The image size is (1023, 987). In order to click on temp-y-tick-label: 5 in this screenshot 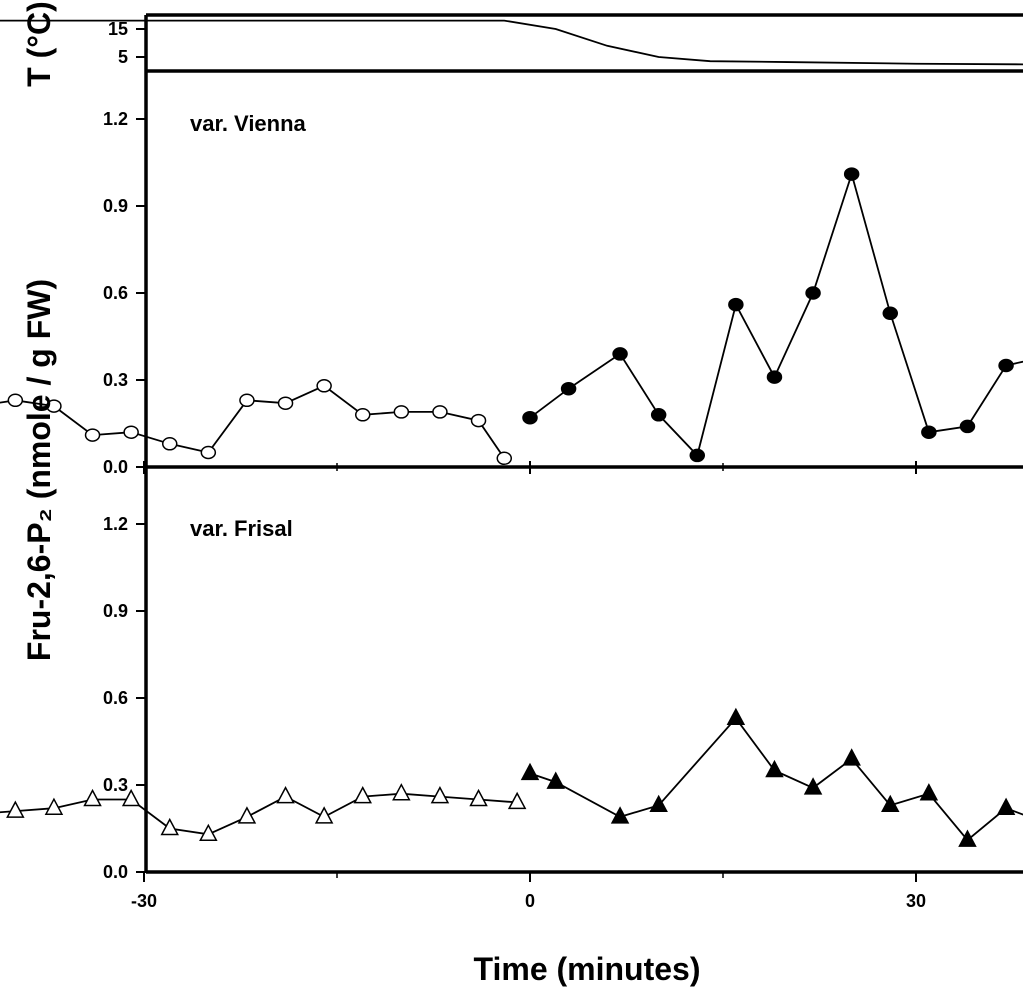, I will do `click(123, 57)`.